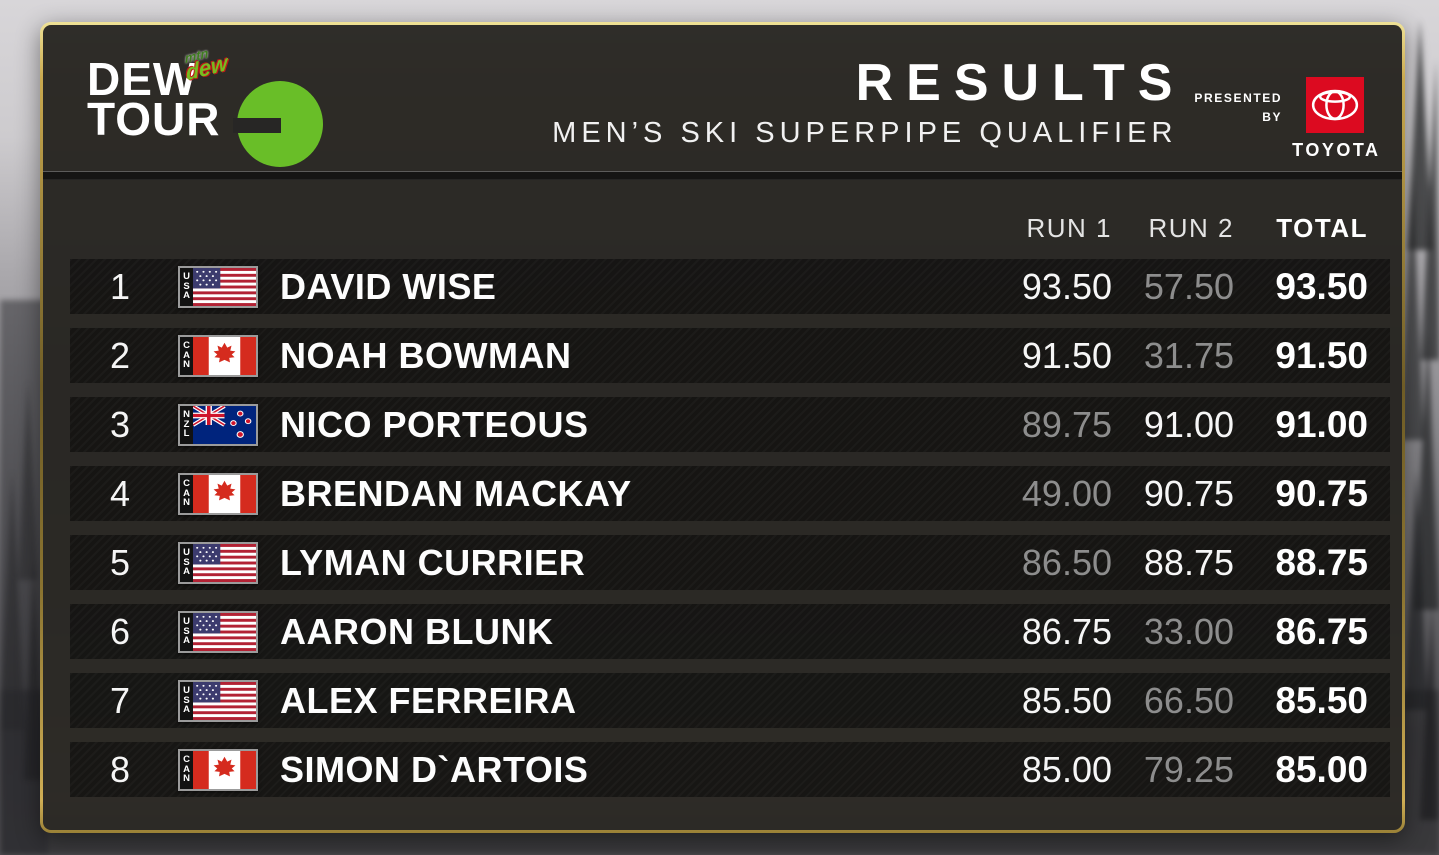 The height and width of the screenshot is (855, 1439). What do you see at coordinates (1321, 286) in the screenshot?
I see `total-score: 93.50` at bounding box center [1321, 286].